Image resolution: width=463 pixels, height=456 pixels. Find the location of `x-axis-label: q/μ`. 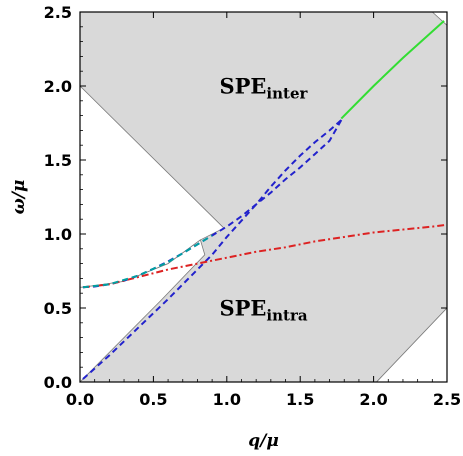

x-axis-label: q/μ is located at coordinates (263, 441).